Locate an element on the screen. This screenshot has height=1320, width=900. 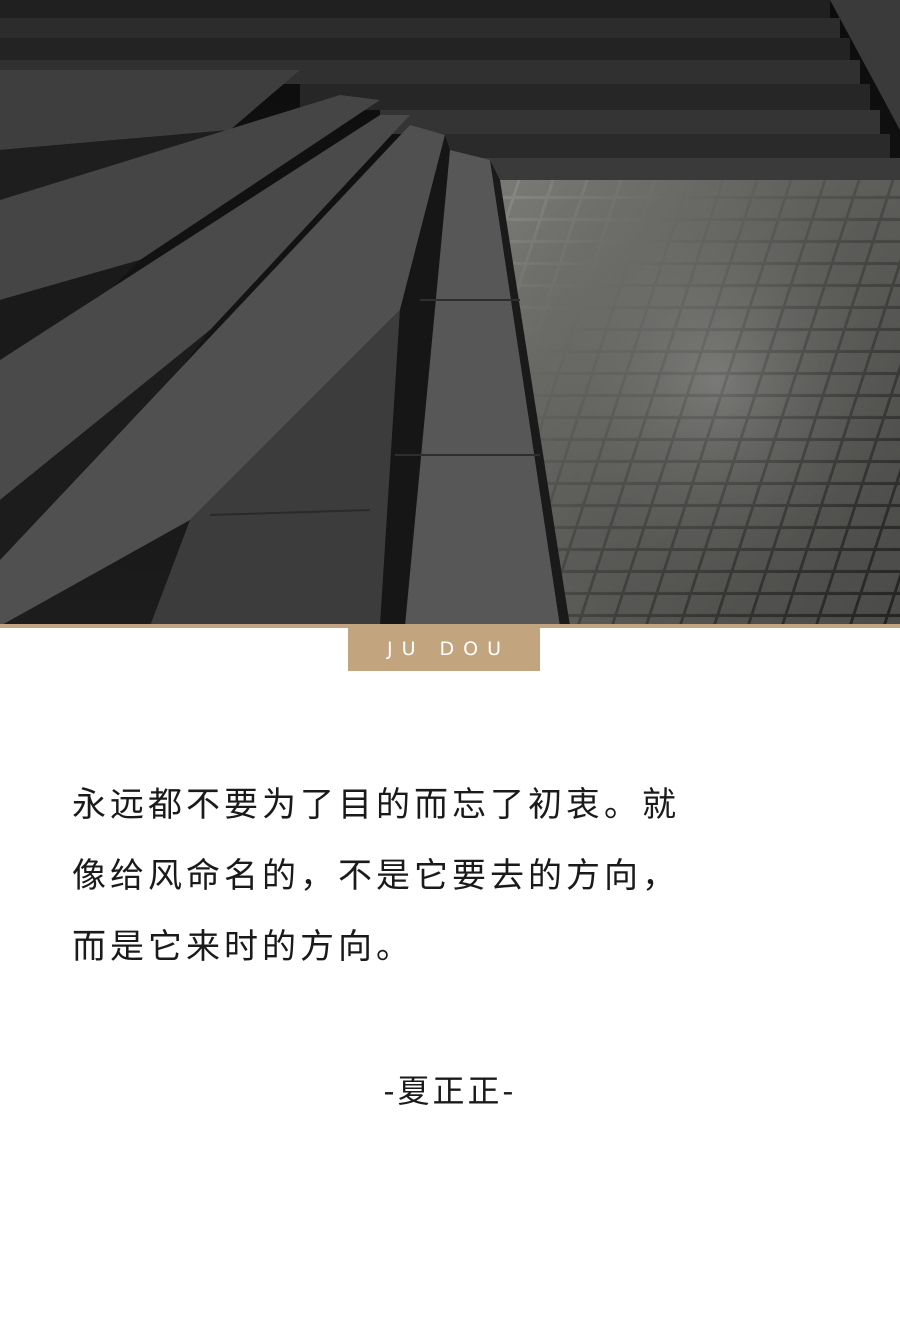
brand-badge: JU DOU is located at coordinates (444, 648).